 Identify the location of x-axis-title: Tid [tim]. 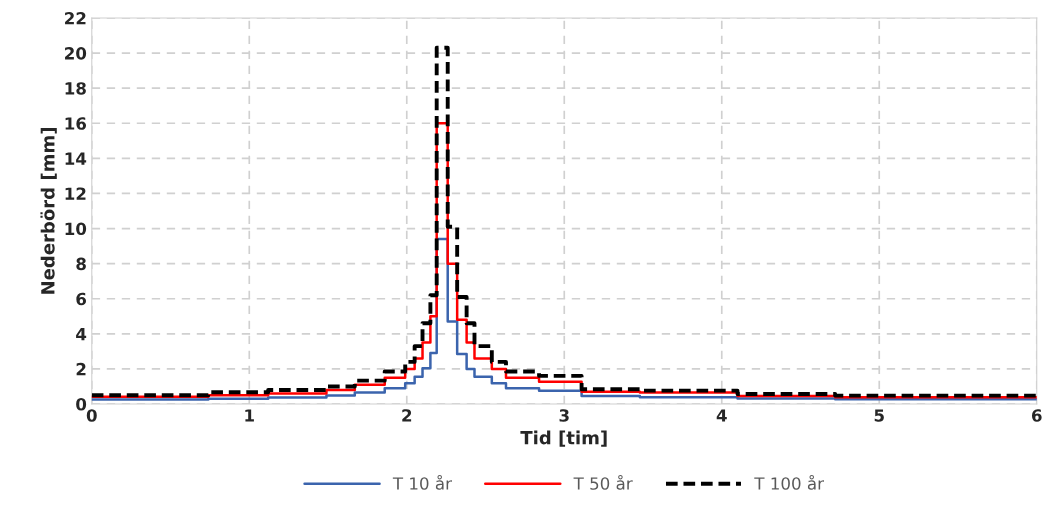
(563, 438).